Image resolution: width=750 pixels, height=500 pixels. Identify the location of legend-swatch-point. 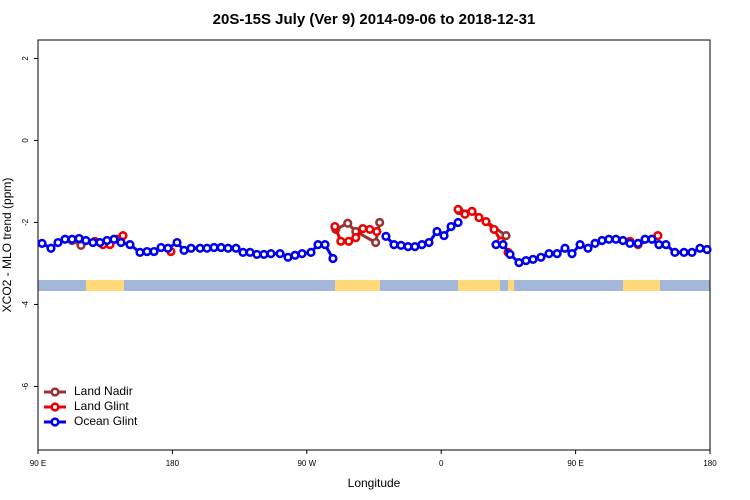
(55, 392).